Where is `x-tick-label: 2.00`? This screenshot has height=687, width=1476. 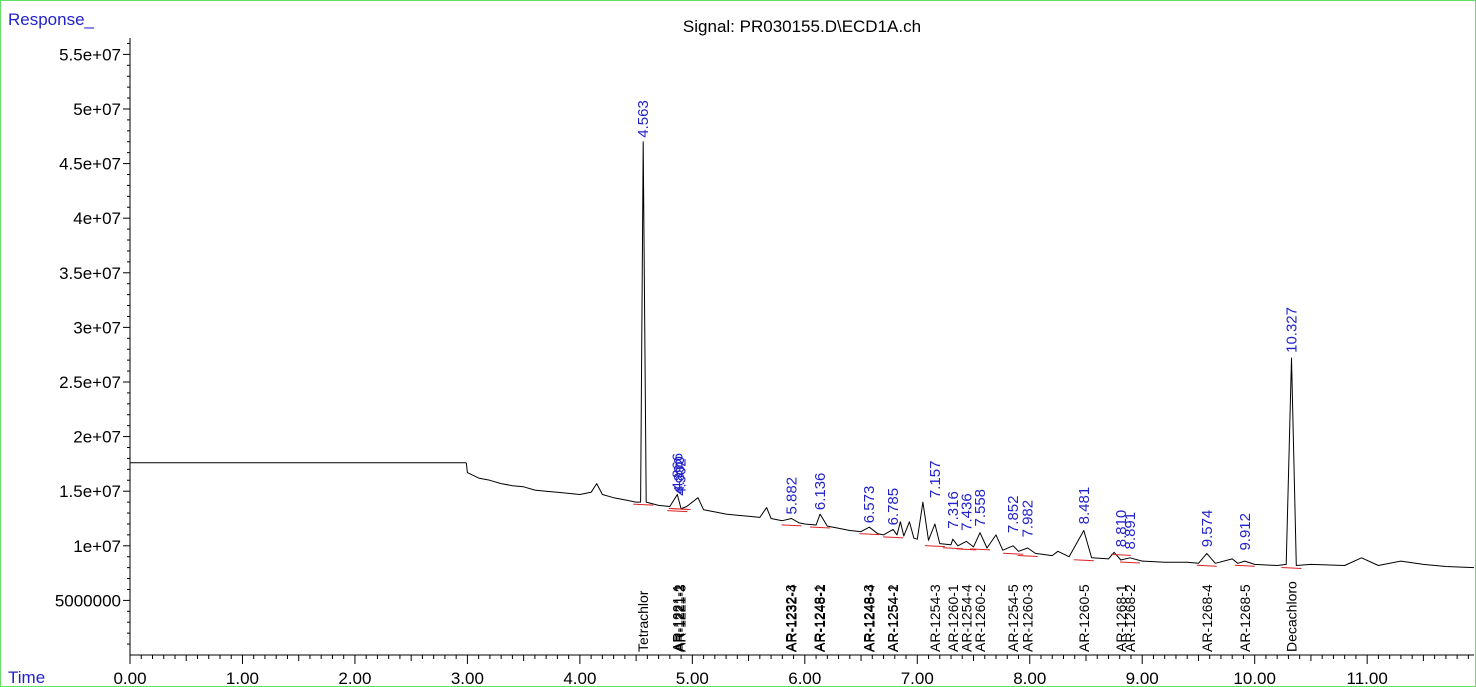 x-tick-label: 2.00 is located at coordinates (354, 678).